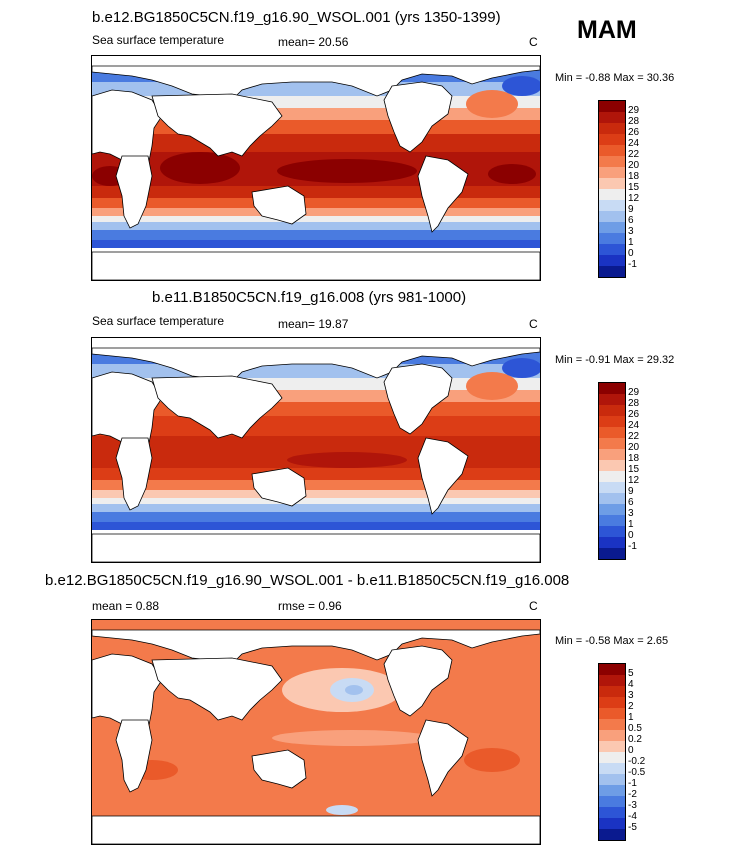 The width and height of the screenshot is (733, 849). What do you see at coordinates (634, 458) in the screenshot?
I see `colorbar-tick-label: 18` at bounding box center [634, 458].